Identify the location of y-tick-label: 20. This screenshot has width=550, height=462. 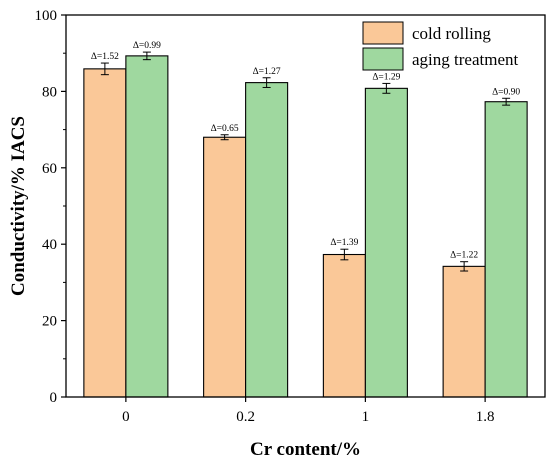
(49, 322).